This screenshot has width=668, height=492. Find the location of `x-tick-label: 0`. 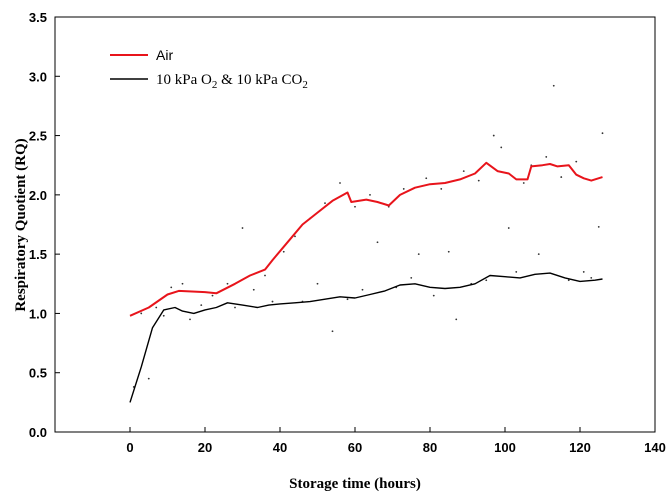

x-tick-label: 0 is located at coordinates (129, 447).